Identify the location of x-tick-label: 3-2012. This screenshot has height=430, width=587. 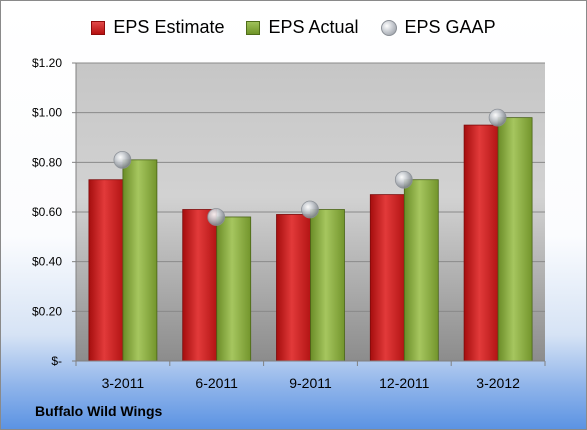
(498, 383).